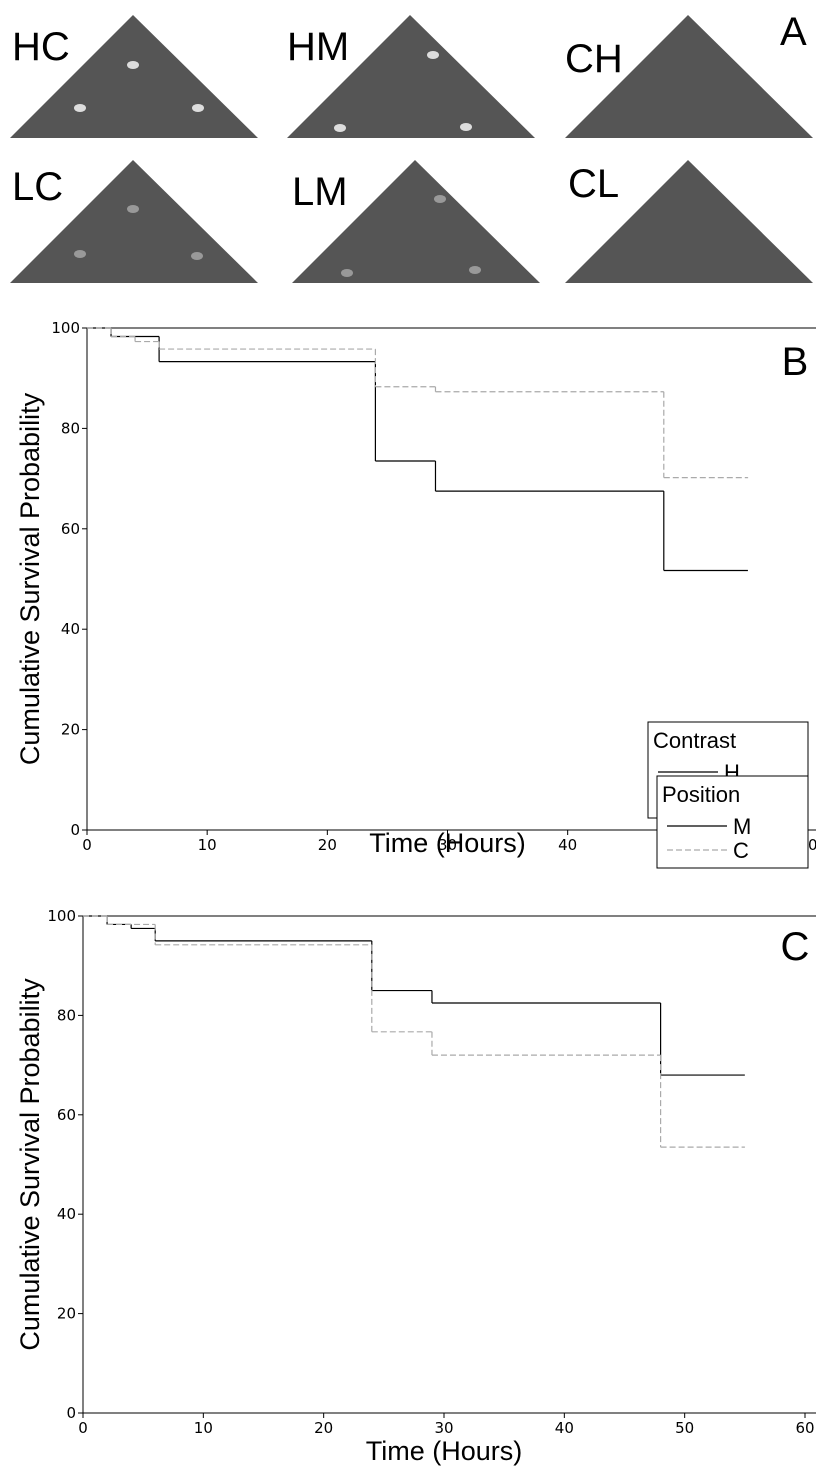 The width and height of the screenshot is (816, 1480). What do you see at coordinates (741, 850) in the screenshot?
I see `legend-label: C` at bounding box center [741, 850].